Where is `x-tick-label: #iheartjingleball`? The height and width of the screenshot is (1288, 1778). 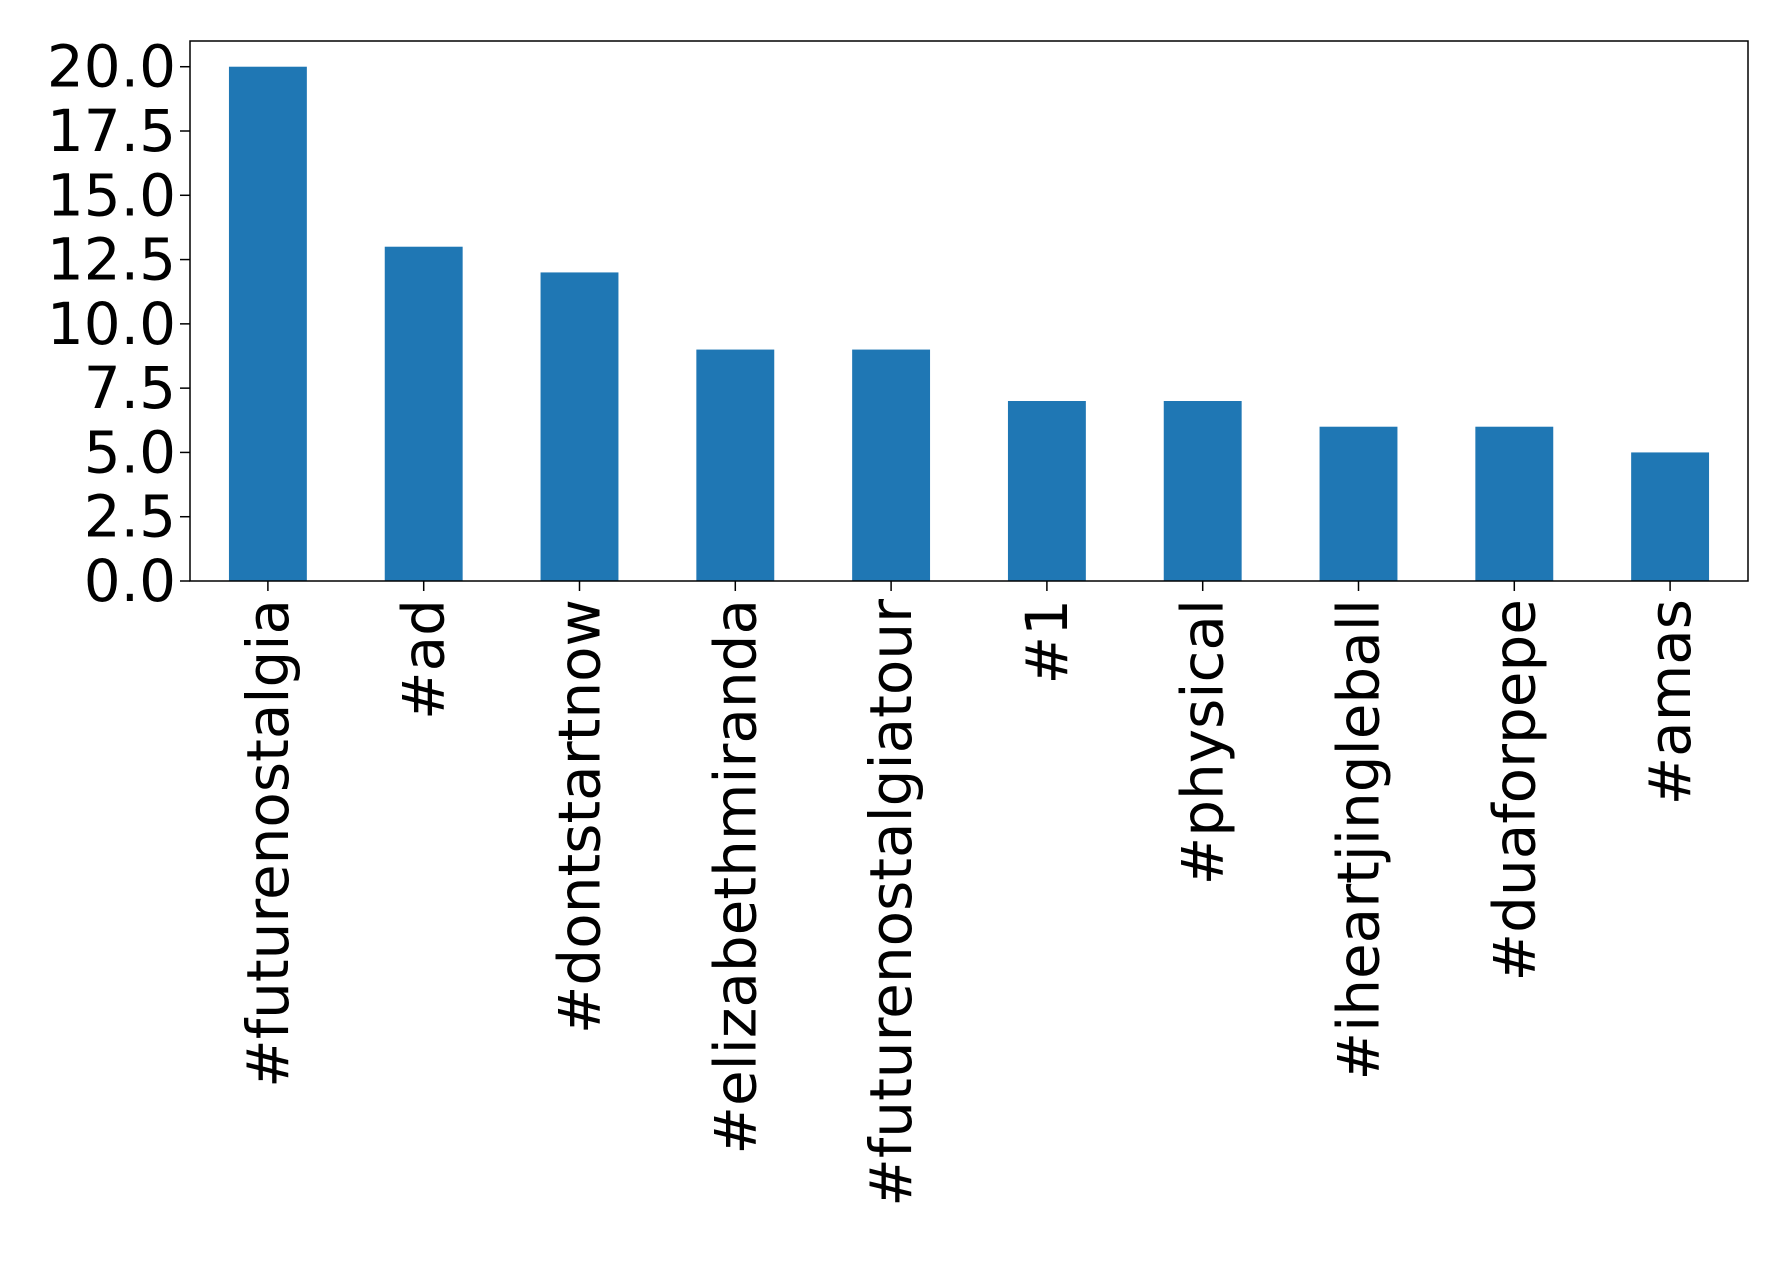
x-tick-label: #iheartjingleball is located at coordinates (1359, 839).